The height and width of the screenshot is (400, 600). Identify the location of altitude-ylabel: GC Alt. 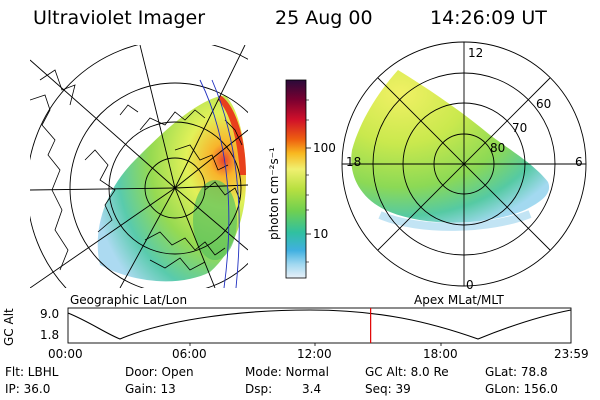
(9, 327).